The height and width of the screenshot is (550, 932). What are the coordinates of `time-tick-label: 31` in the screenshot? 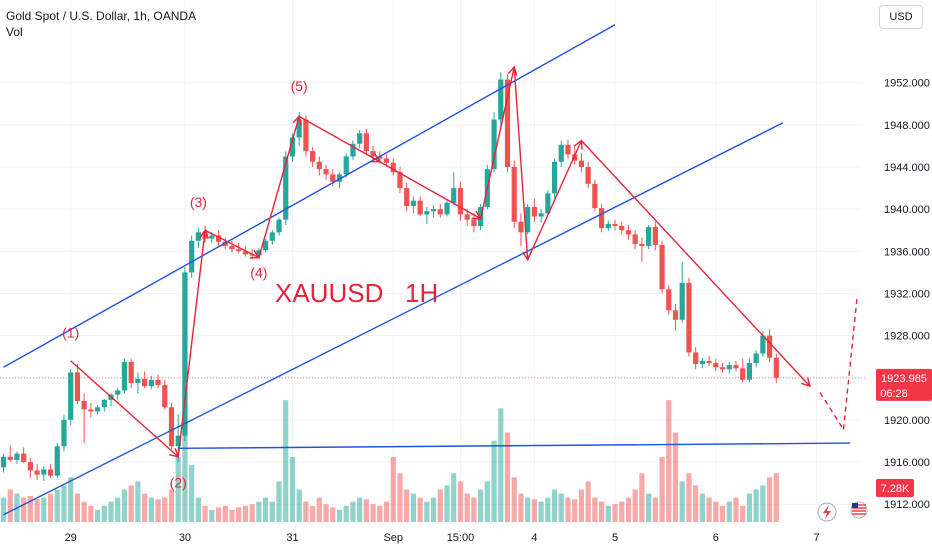 It's located at (292, 538).